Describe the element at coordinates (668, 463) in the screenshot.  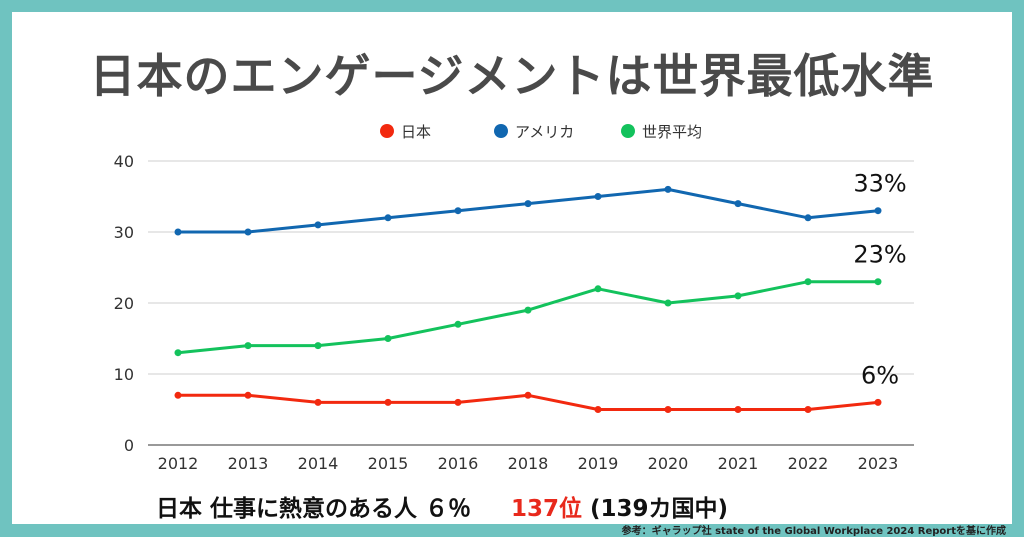
I see `x-tick-label: 2020` at that location.